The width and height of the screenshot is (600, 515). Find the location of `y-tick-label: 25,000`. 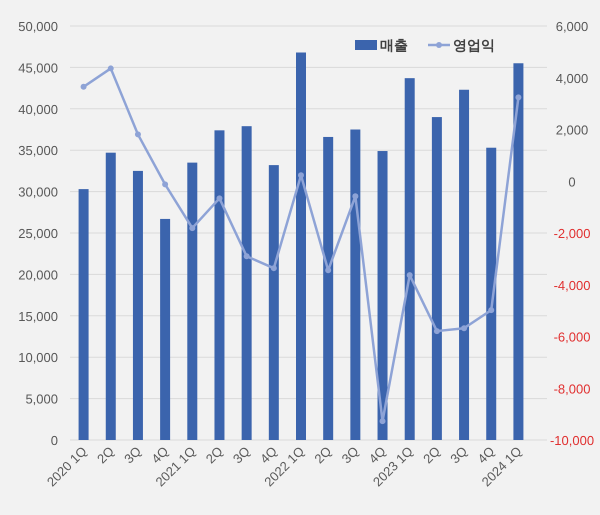

y-tick-label: 25,000 is located at coordinates (38, 233).